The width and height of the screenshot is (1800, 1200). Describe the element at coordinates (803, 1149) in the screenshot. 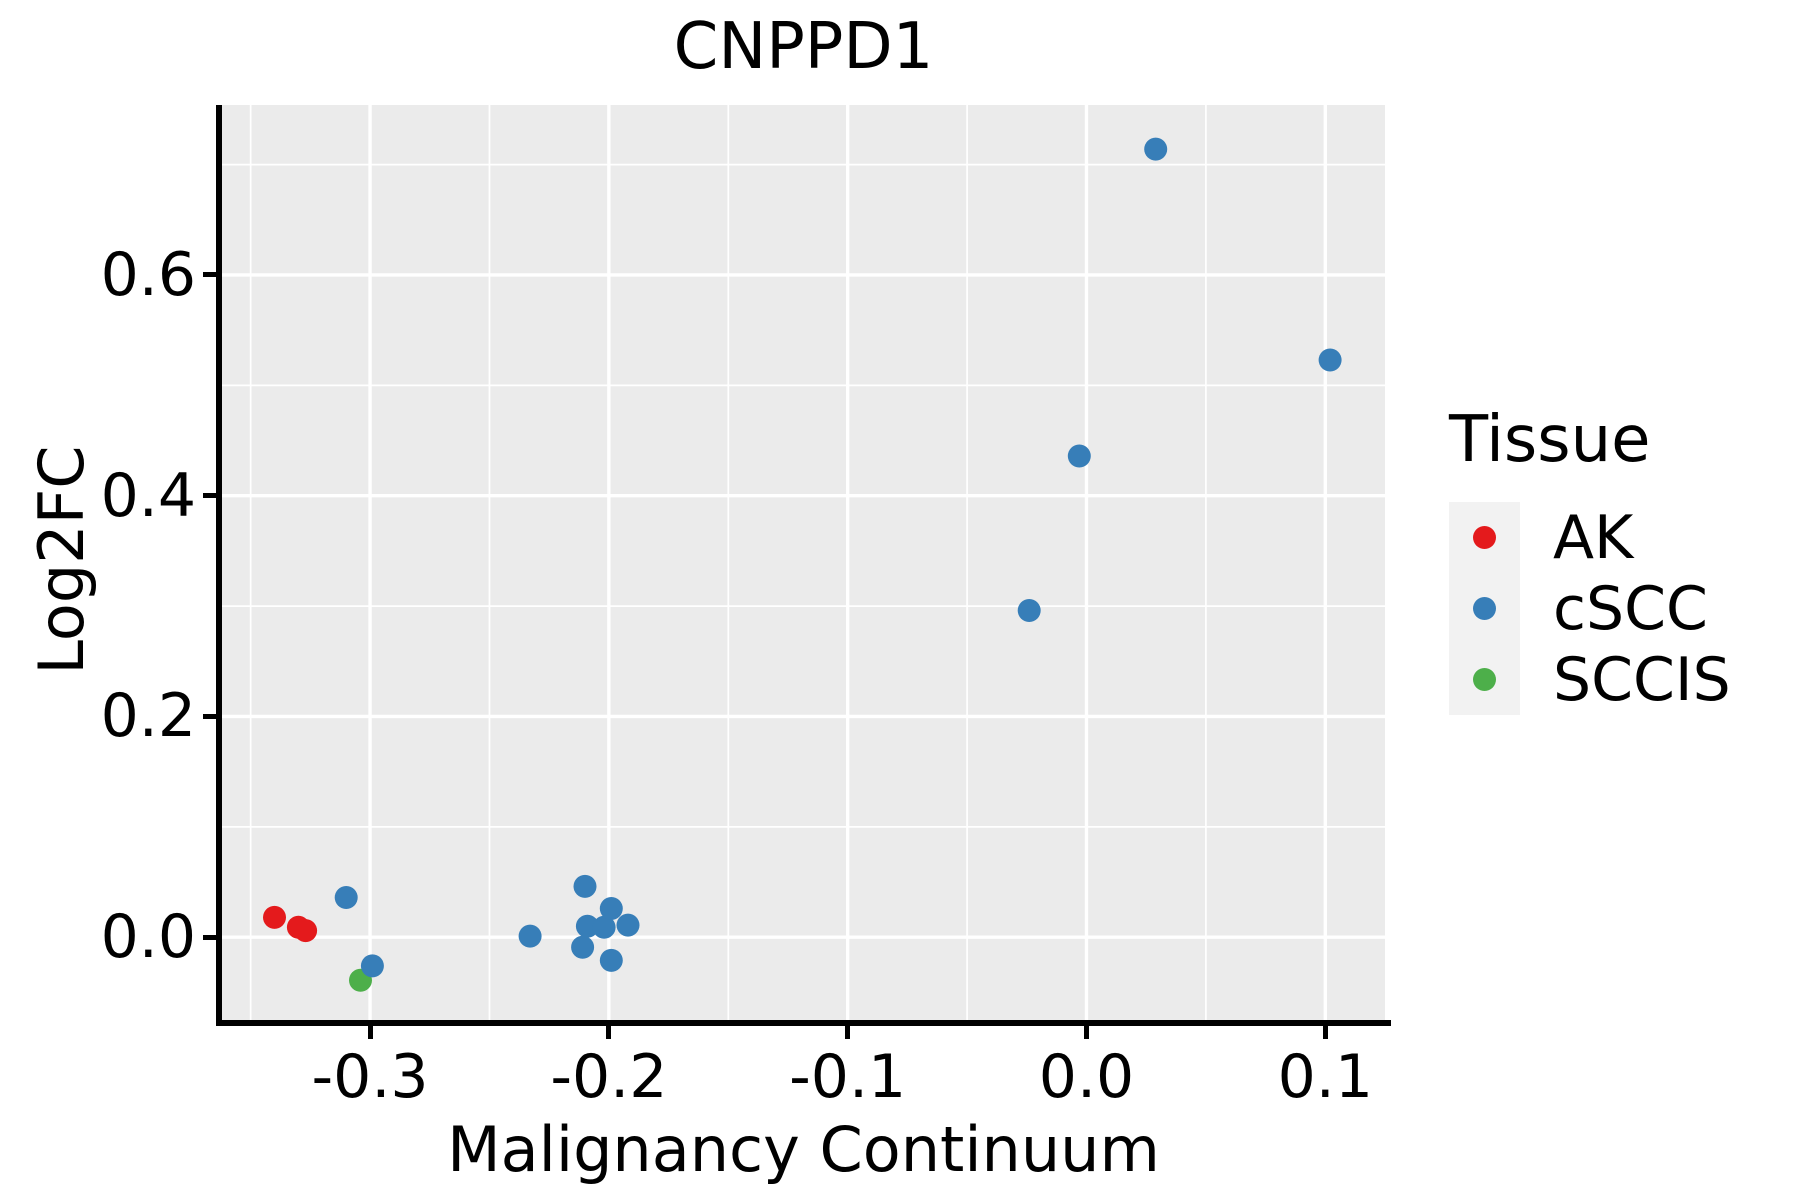

I see `x-axis-title: Malignancy Continuum` at that location.